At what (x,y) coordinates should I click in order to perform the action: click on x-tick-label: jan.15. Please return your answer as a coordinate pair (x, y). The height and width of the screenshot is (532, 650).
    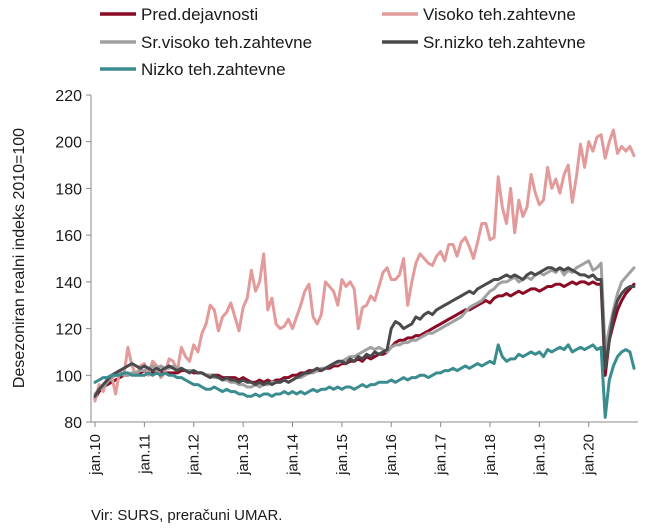
    Looking at the image, I should click on (342, 455).